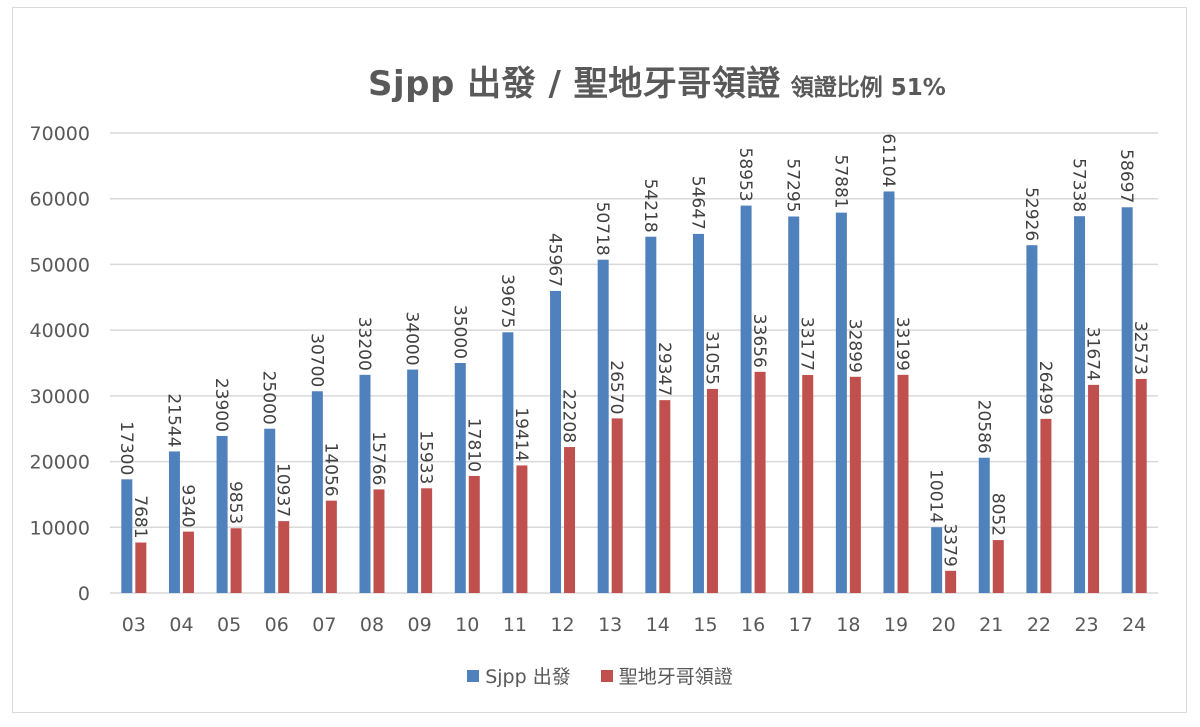 This screenshot has width=1200, height=727. What do you see at coordinates (807, 344) in the screenshot?
I see `data-label: 33177` at bounding box center [807, 344].